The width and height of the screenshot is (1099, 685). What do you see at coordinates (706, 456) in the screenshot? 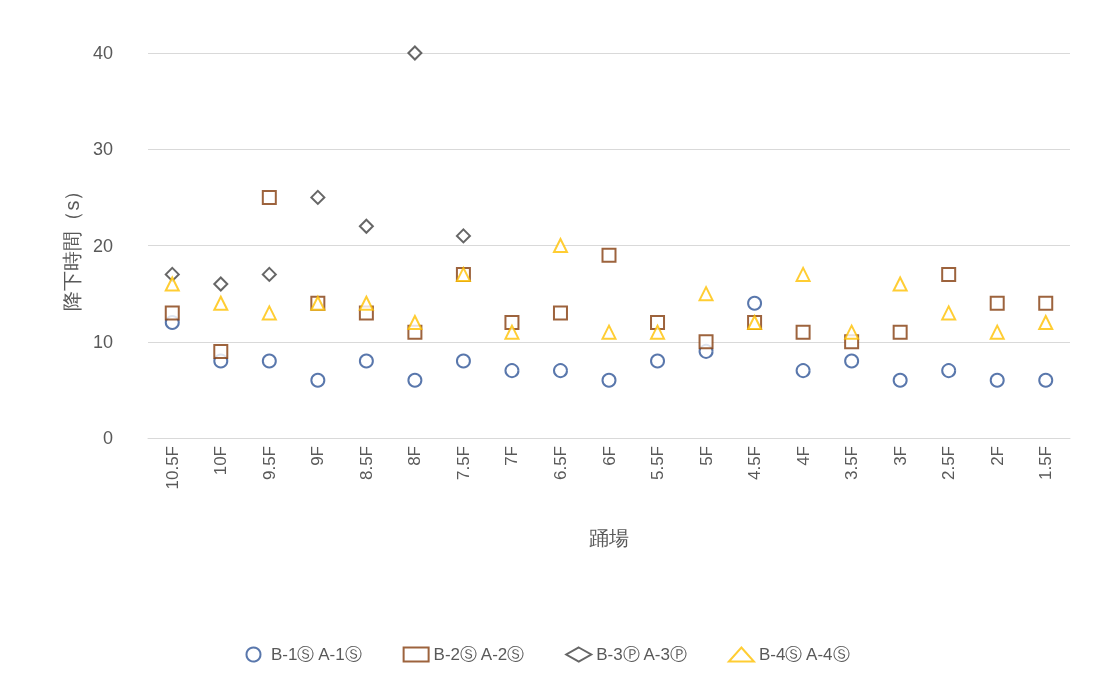
I see `x-tick-label: 5F` at bounding box center [706, 456].